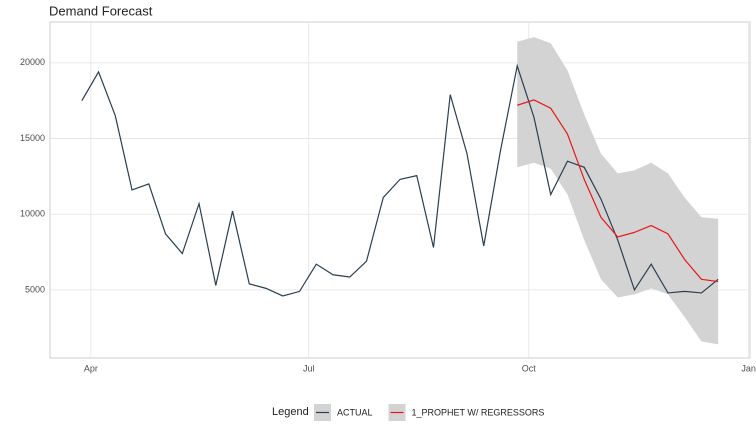  What do you see at coordinates (355, 412) in the screenshot?
I see `legend-label: ACTUAL` at bounding box center [355, 412].